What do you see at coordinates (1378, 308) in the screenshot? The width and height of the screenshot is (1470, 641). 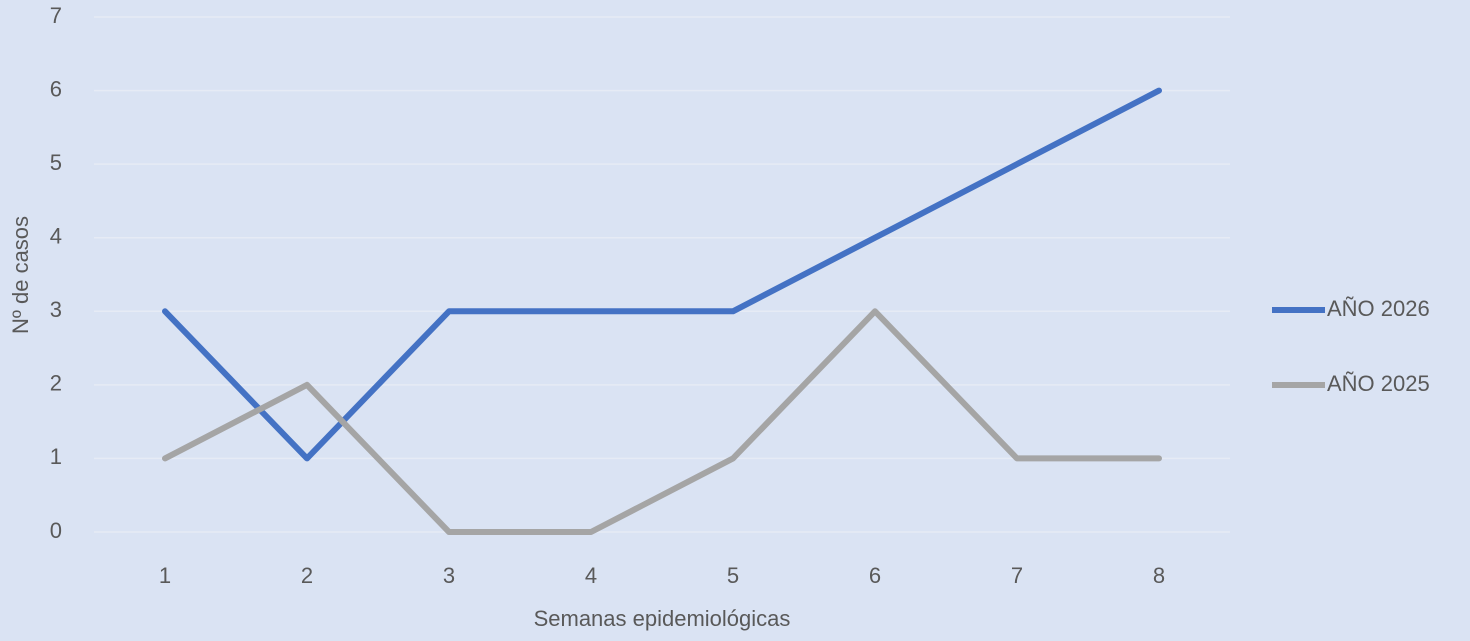 I see `legend-label: AÑO 2026` at bounding box center [1378, 308].